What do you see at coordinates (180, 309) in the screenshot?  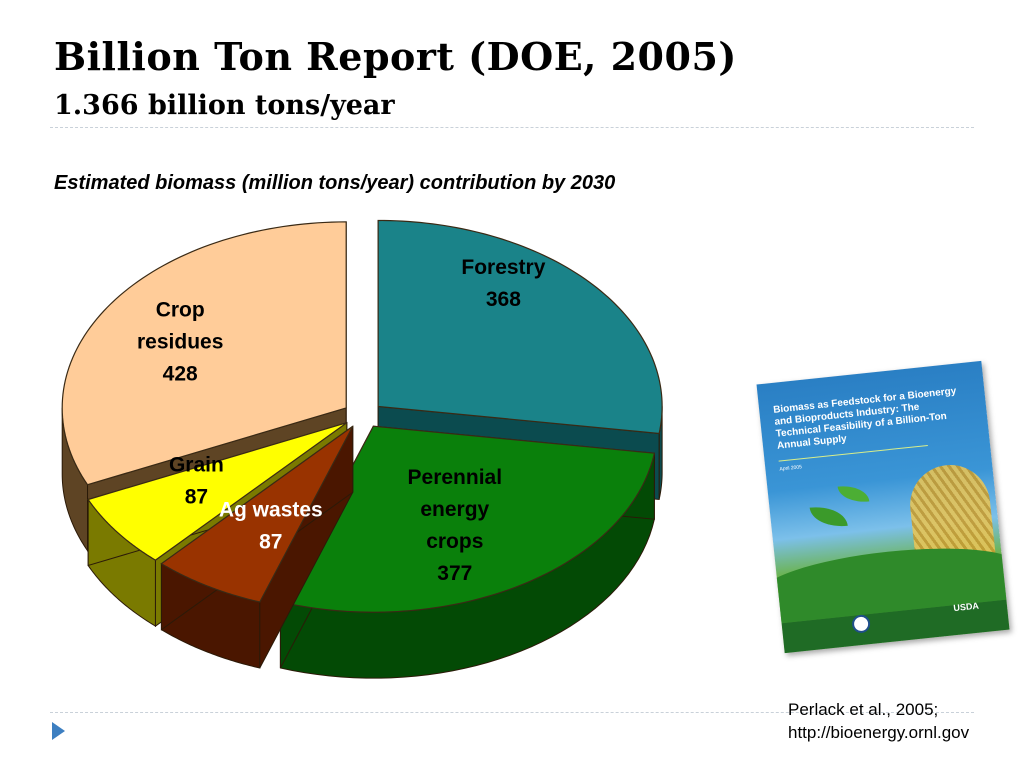 I see `slice-name-label: Crop` at bounding box center [180, 309].